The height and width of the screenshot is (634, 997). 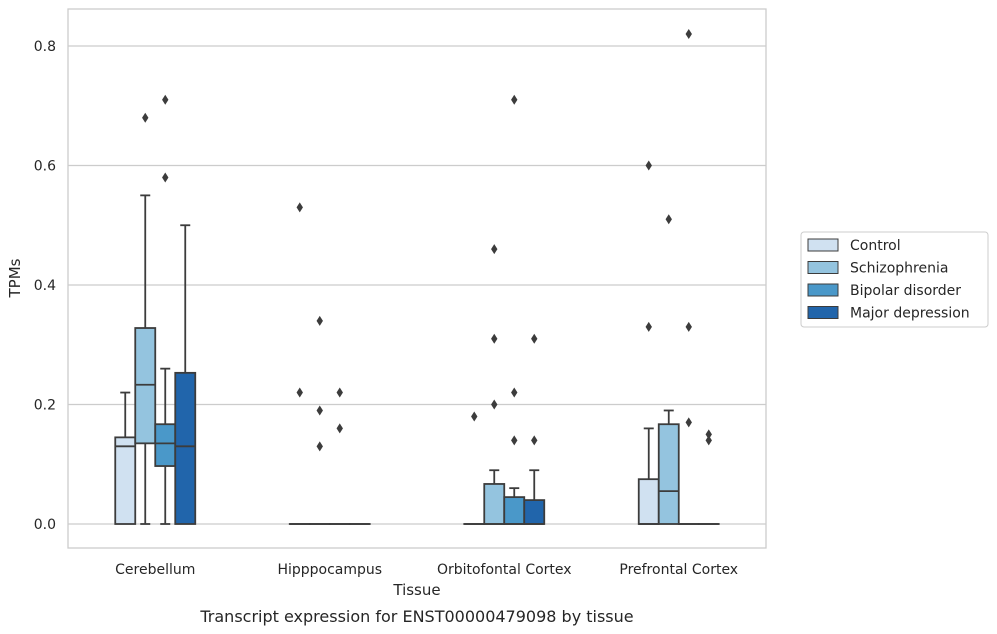 I want to click on x-tick-label: Hipppocampus, so click(x=329, y=570).